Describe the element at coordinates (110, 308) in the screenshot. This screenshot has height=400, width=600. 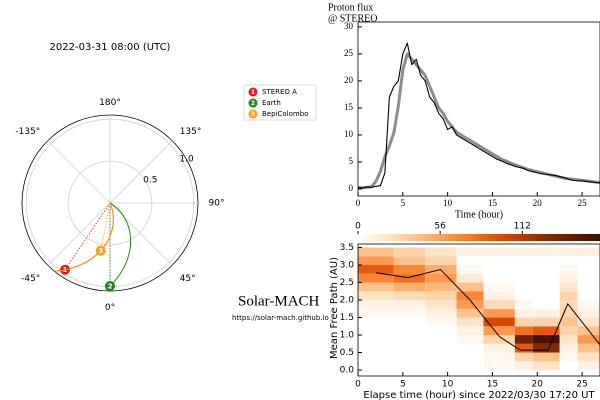
I see `theta-tick-label: 0°` at that location.